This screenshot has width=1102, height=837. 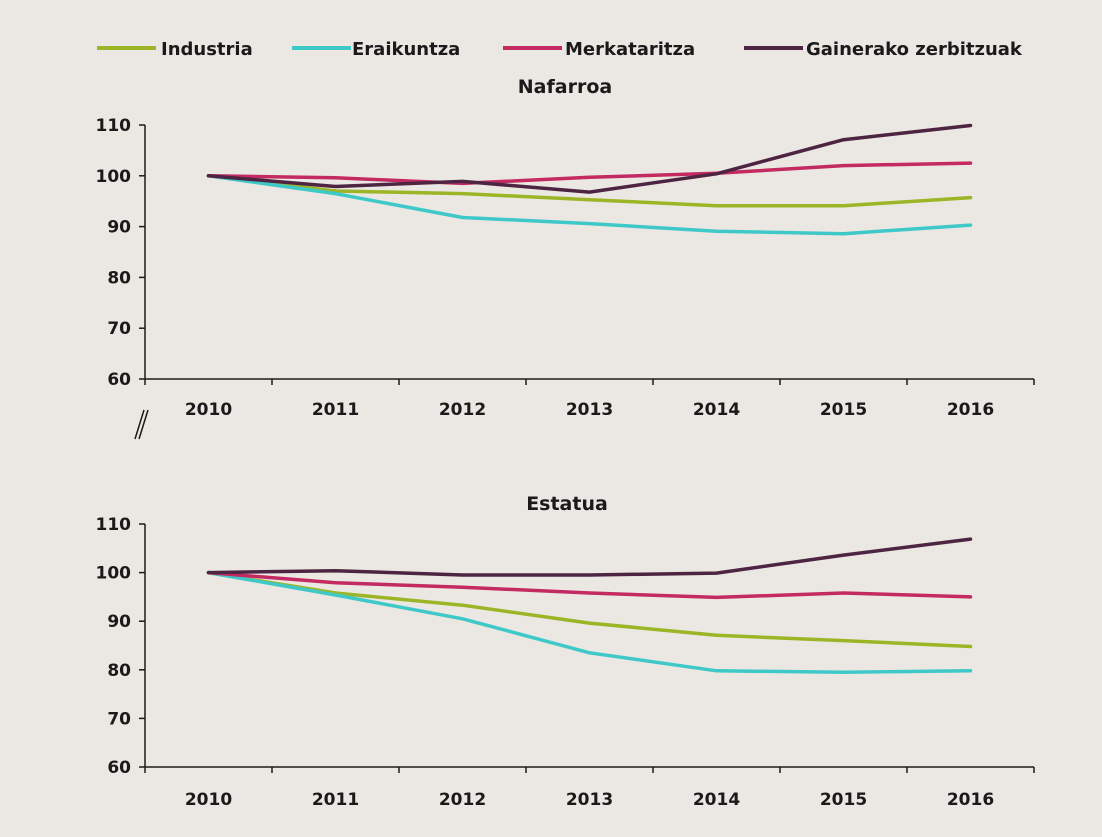 I want to click on legend-item-gainerako-zerbitzuak: Gainerako zerbitzuak, so click(x=883, y=49).